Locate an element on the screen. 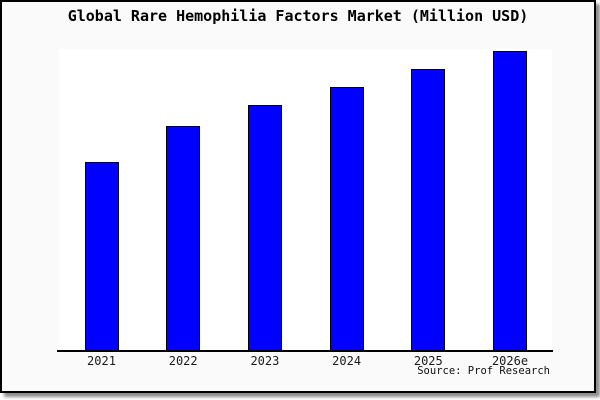  bar-2022 is located at coordinates (183, 238).